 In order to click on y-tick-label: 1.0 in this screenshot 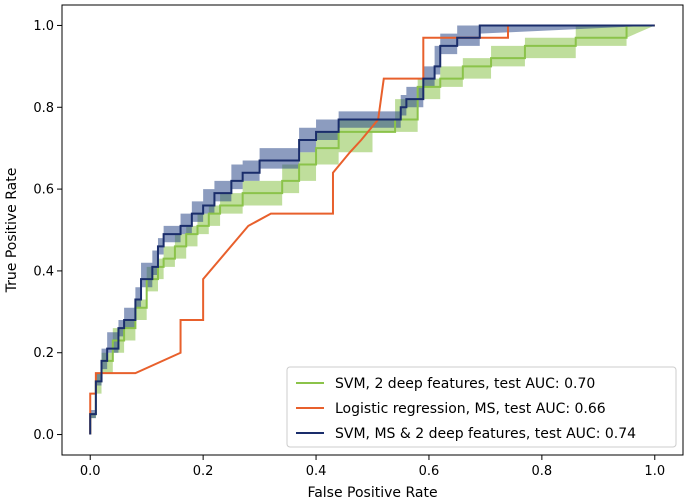, I will do `click(43, 26)`.